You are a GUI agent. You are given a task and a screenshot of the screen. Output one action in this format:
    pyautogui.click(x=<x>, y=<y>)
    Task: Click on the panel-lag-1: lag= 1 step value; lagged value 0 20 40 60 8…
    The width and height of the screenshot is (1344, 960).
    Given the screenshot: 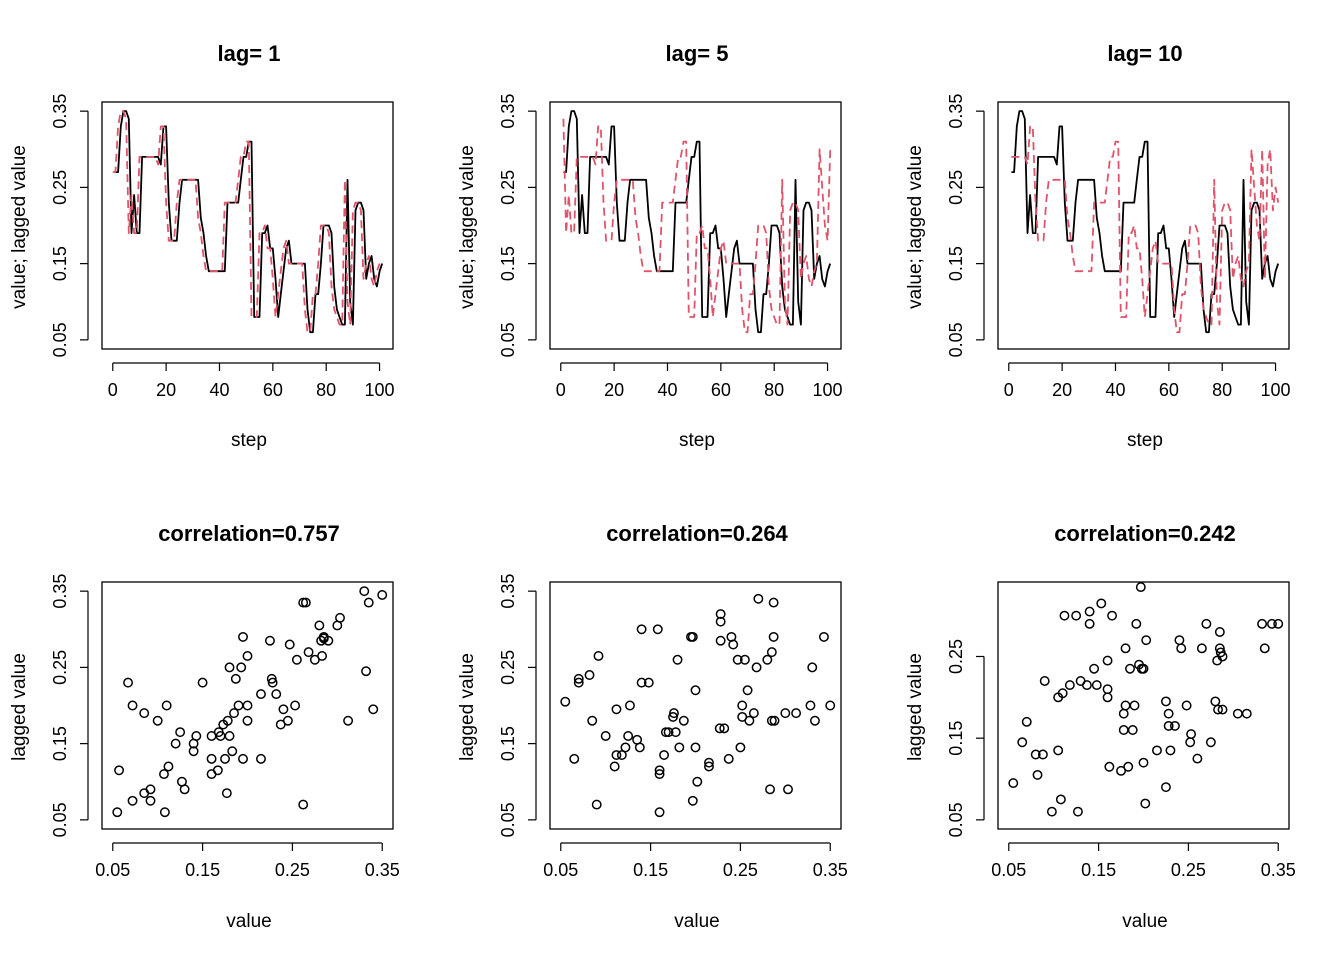 What is the action you would take?
    pyautogui.click(x=202, y=246)
    